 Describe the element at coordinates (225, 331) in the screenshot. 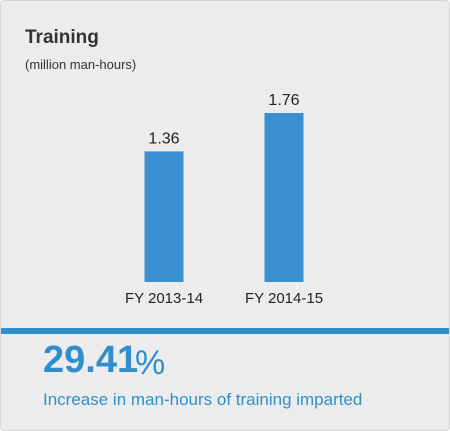

I see `section-divider` at that location.